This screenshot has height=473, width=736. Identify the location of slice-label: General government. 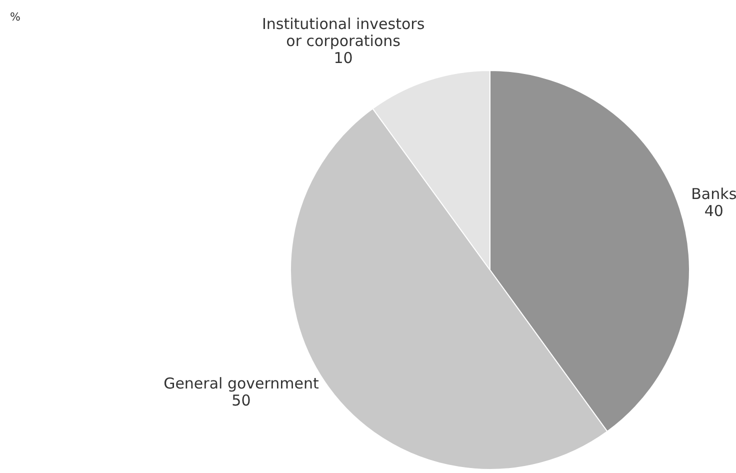
(242, 383).